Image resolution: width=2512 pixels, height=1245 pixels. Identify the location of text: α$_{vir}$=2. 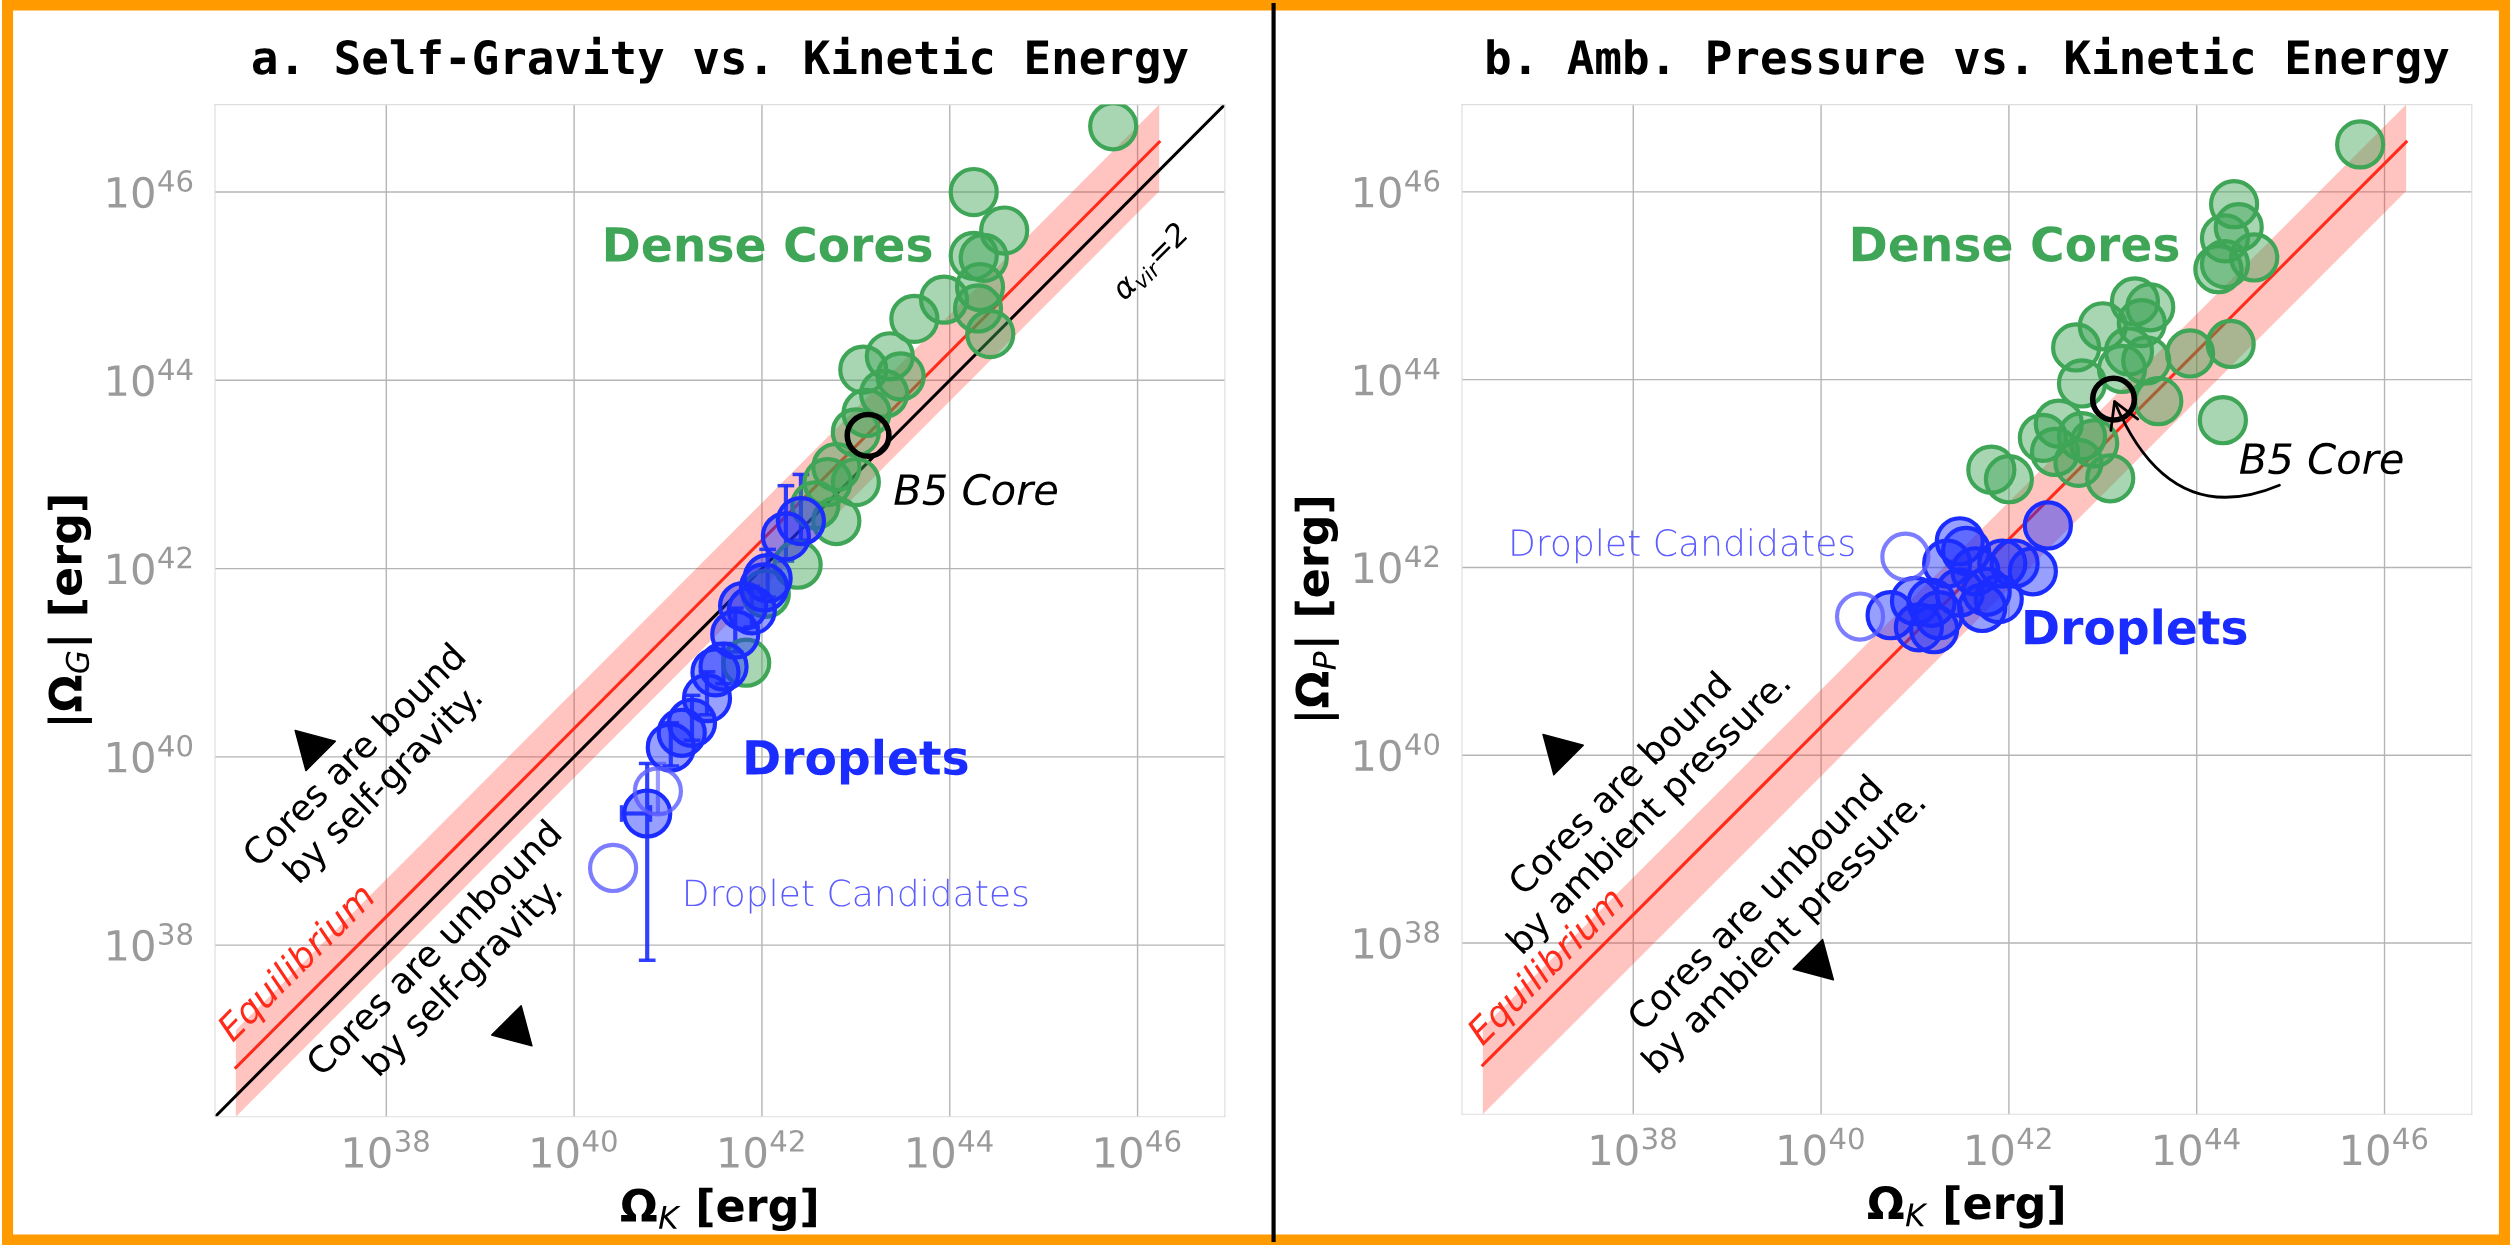
(1151, 262).